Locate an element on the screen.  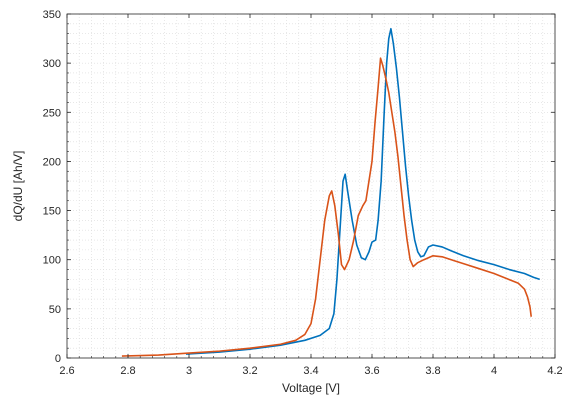
x-tick-label: 4.2 is located at coordinates (554, 371).